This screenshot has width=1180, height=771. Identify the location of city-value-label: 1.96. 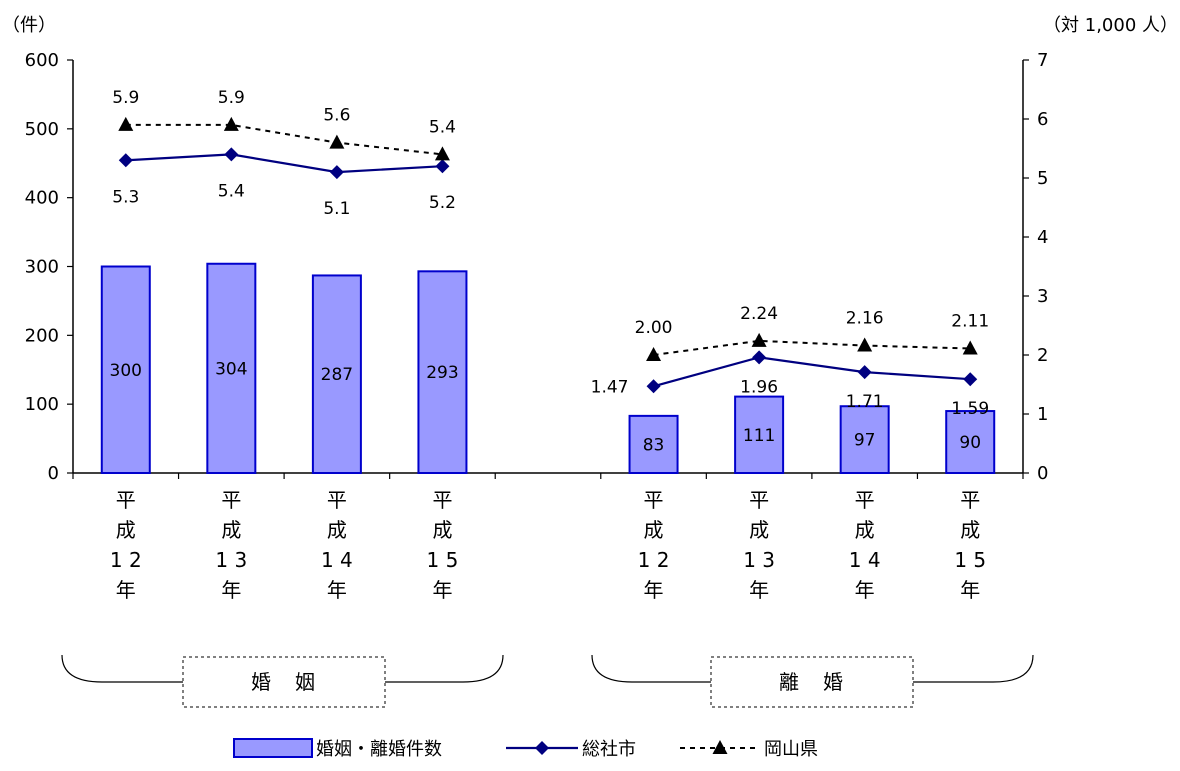
(759, 387).